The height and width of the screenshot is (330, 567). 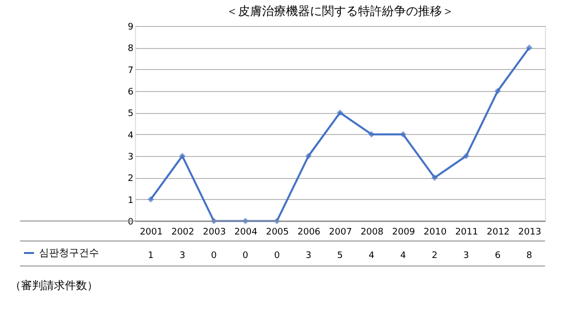 What do you see at coordinates (131, 179) in the screenshot?
I see `y-tick-label: 2` at bounding box center [131, 179].